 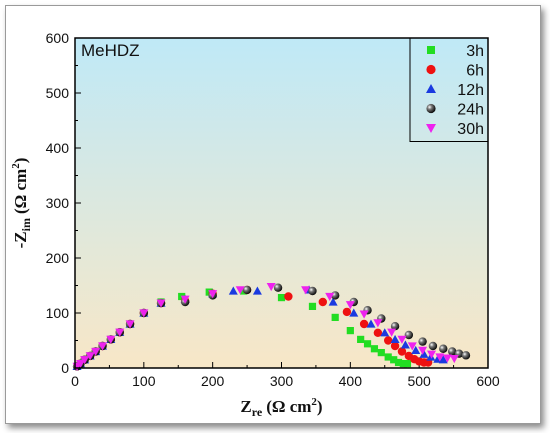 What do you see at coordinates (351, 381) in the screenshot?
I see `x-tick-label: 400` at bounding box center [351, 381].